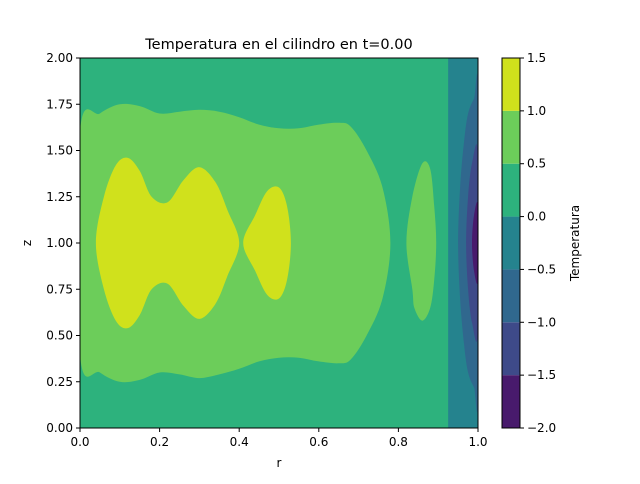 The width and height of the screenshot is (640, 484). I want to click on contour-region-band-1.0-1.5-left, so click(167, 243).